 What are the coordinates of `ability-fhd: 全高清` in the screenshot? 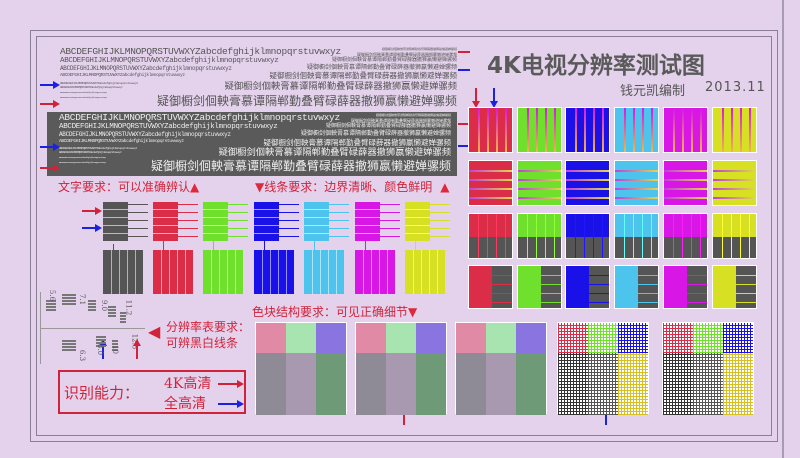 It's located at (185, 404).